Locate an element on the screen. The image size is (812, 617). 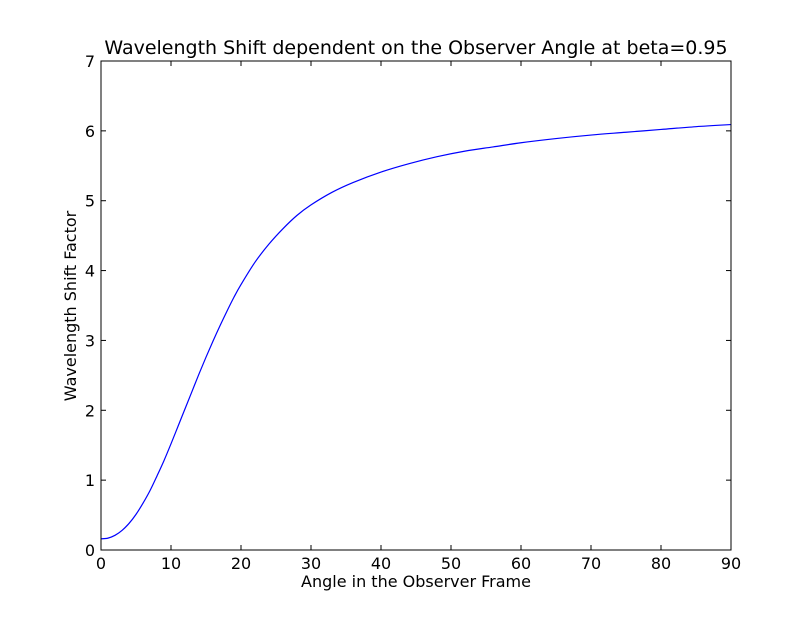
x-tick-label: 20 is located at coordinates (241, 563).